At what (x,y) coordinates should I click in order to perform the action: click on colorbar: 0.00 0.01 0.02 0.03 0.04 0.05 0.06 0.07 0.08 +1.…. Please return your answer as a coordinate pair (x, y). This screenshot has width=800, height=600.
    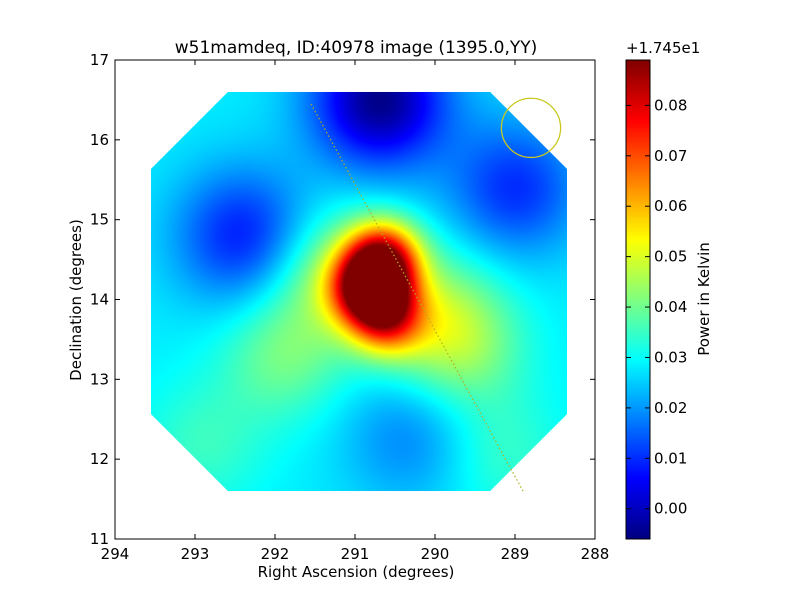
    Looking at the image, I should click on (669, 289).